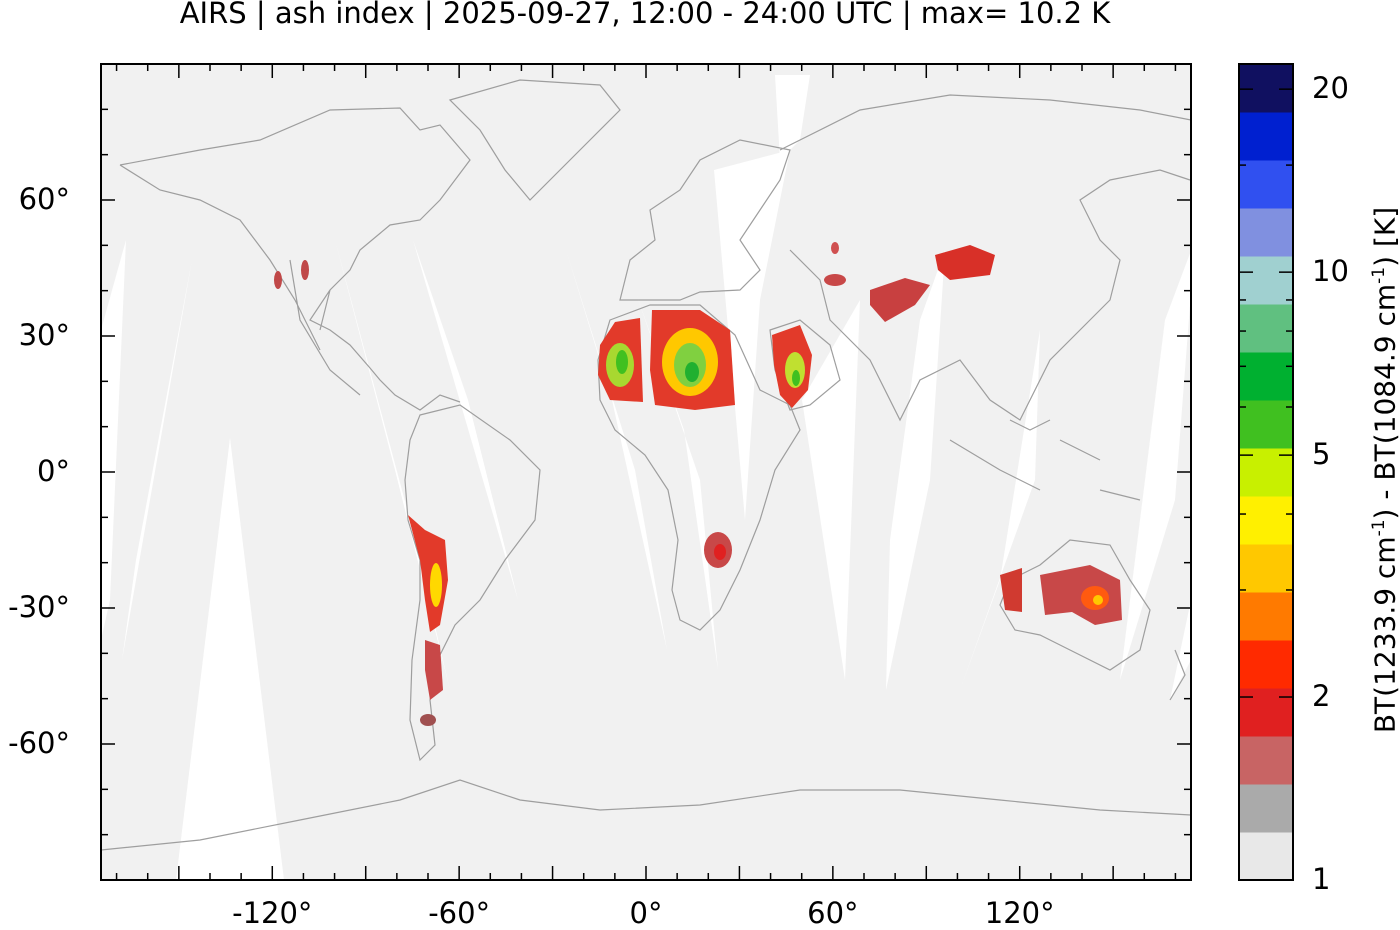  I want to click on hotspot-taklamakan, so click(965, 262).